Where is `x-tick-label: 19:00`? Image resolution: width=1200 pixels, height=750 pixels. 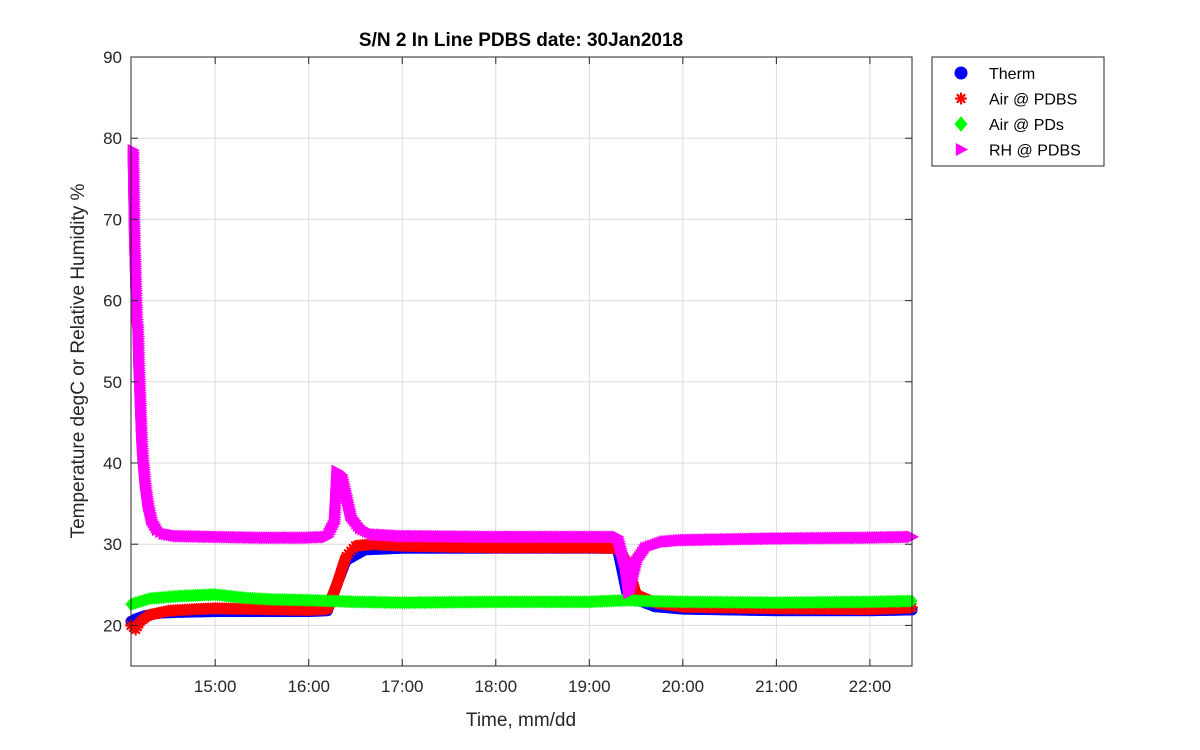 x-tick-label: 19:00 is located at coordinates (589, 686).